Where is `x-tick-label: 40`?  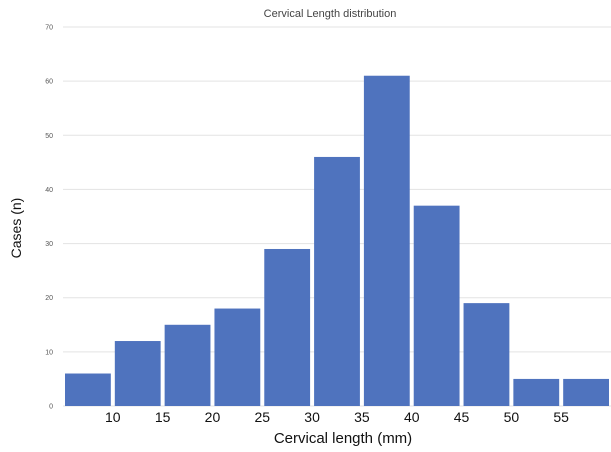
x-tick-label: 40 is located at coordinates (412, 417).